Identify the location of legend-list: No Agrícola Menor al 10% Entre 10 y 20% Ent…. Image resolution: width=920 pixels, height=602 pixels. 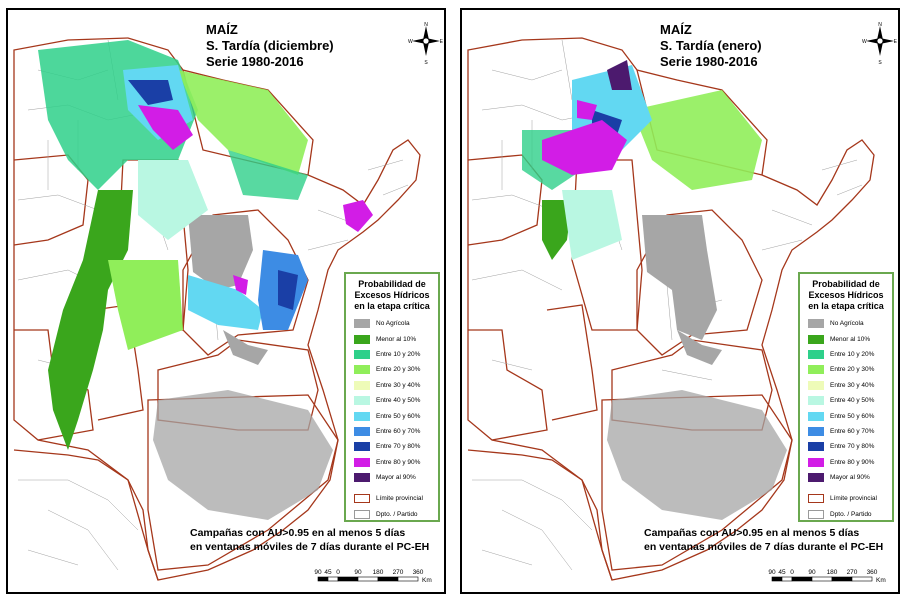
(392, 400).